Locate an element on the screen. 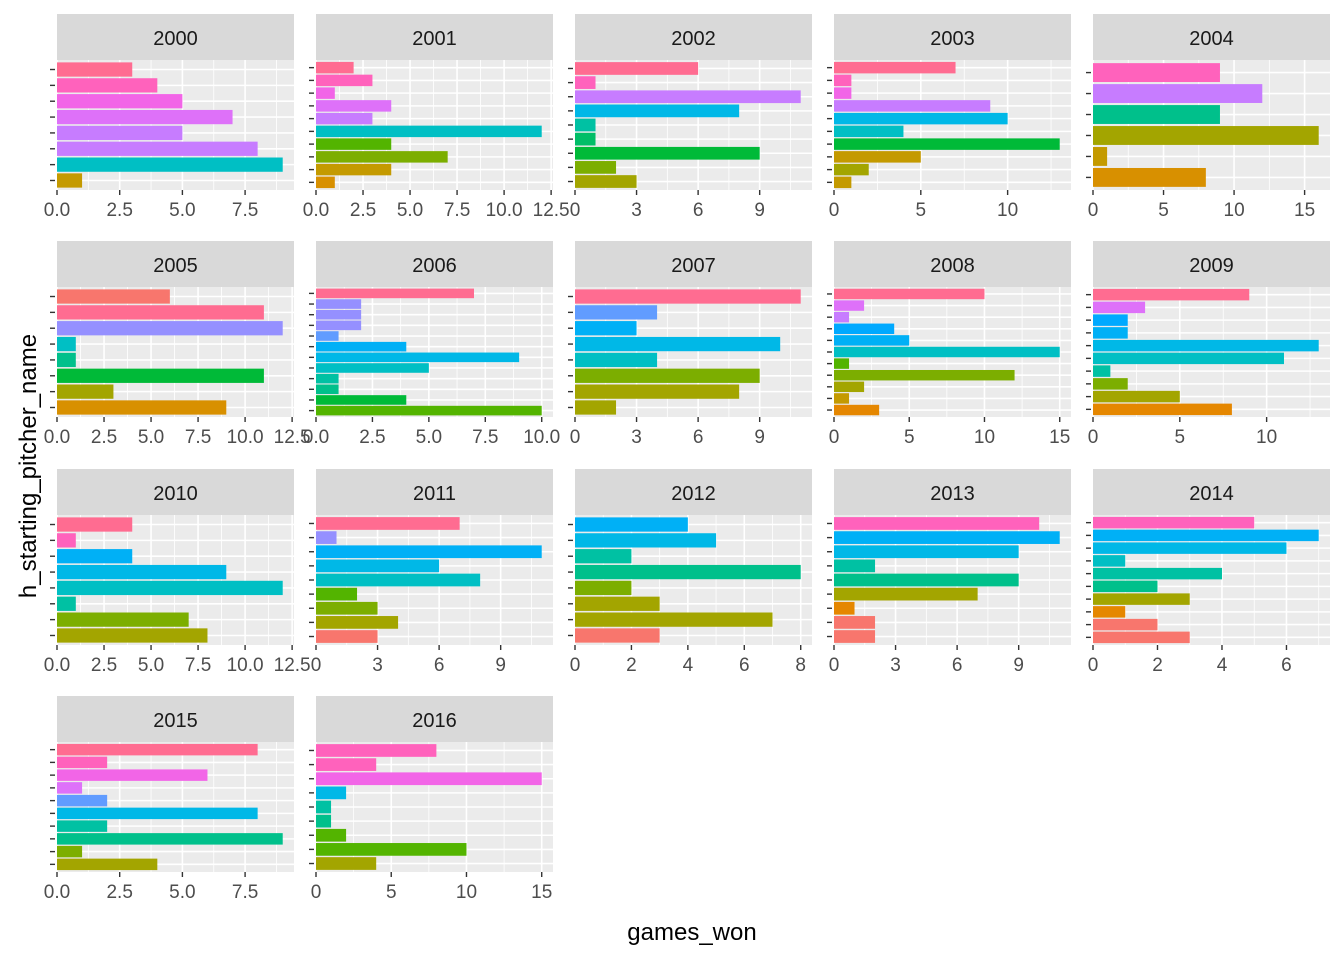 This screenshot has width=1344, height=965. plot-background is located at coordinates (952, 125).